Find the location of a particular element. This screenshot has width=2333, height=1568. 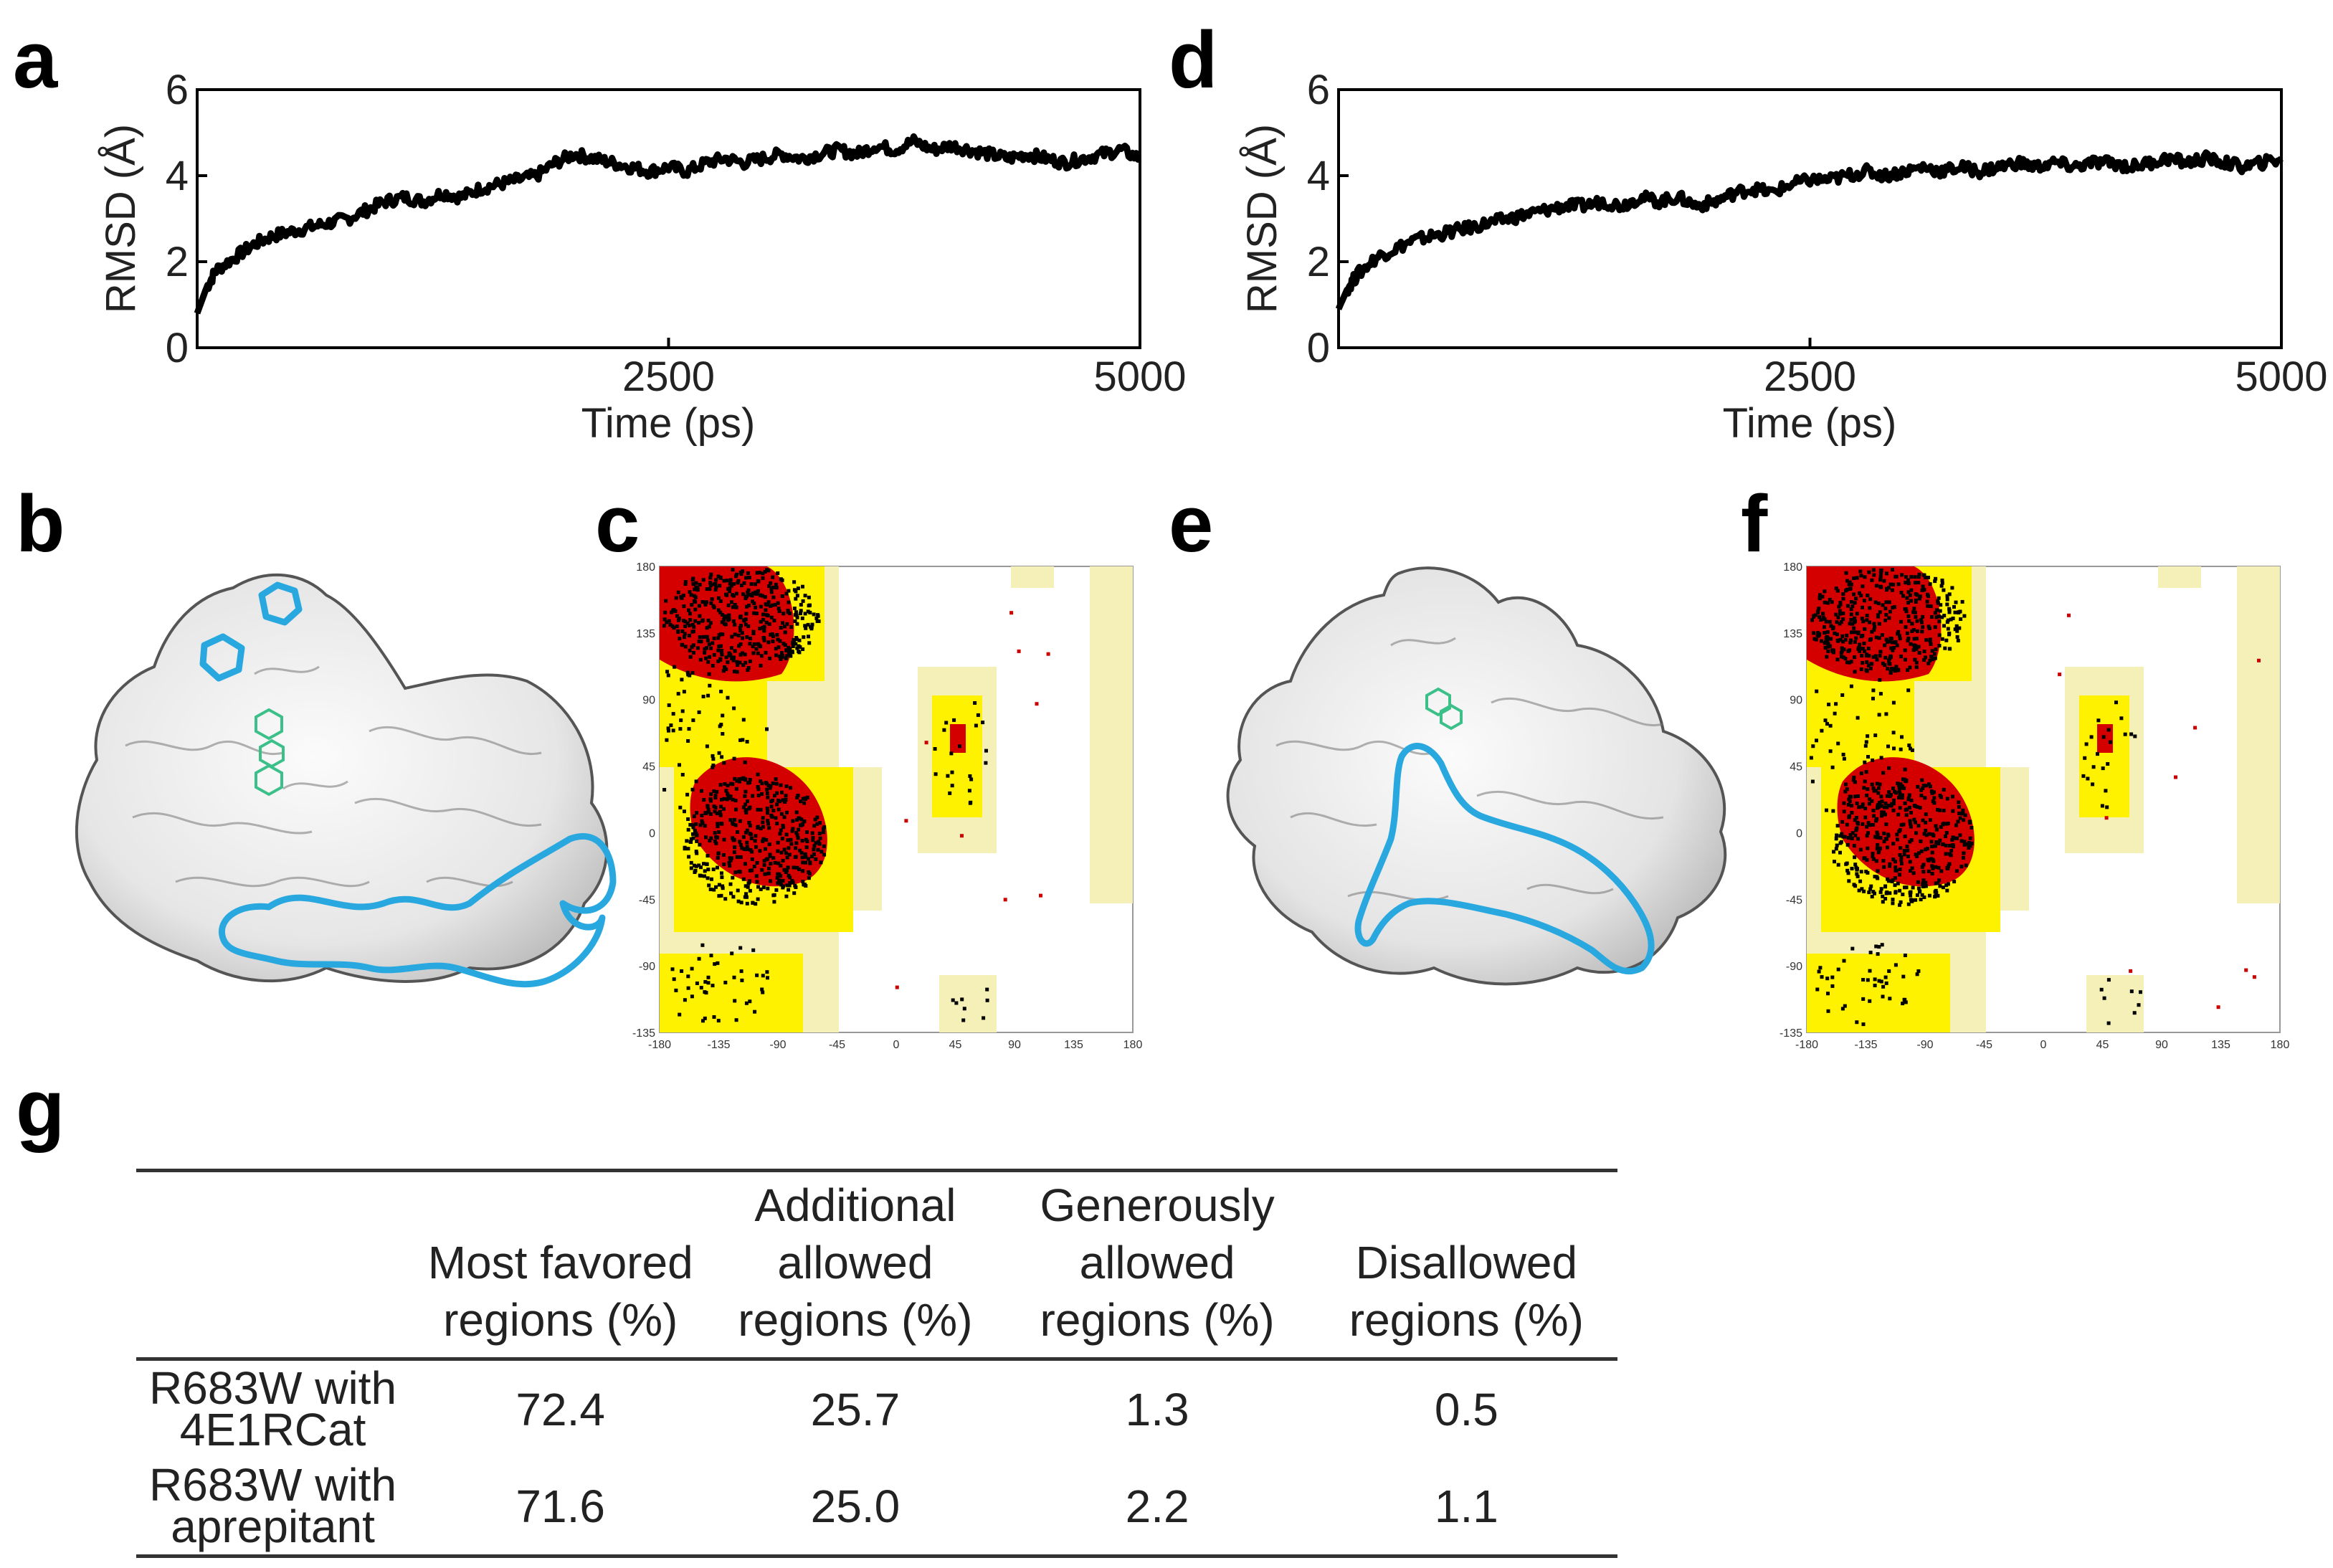

cell-additional-allowed: 25.0 is located at coordinates (855, 1506).